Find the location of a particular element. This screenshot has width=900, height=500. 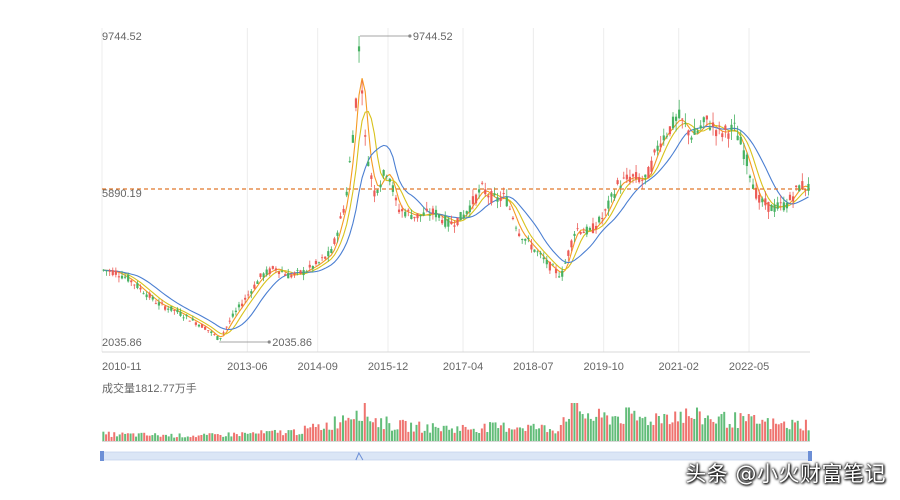

slider-overview-line is located at coordinates (359, 456).